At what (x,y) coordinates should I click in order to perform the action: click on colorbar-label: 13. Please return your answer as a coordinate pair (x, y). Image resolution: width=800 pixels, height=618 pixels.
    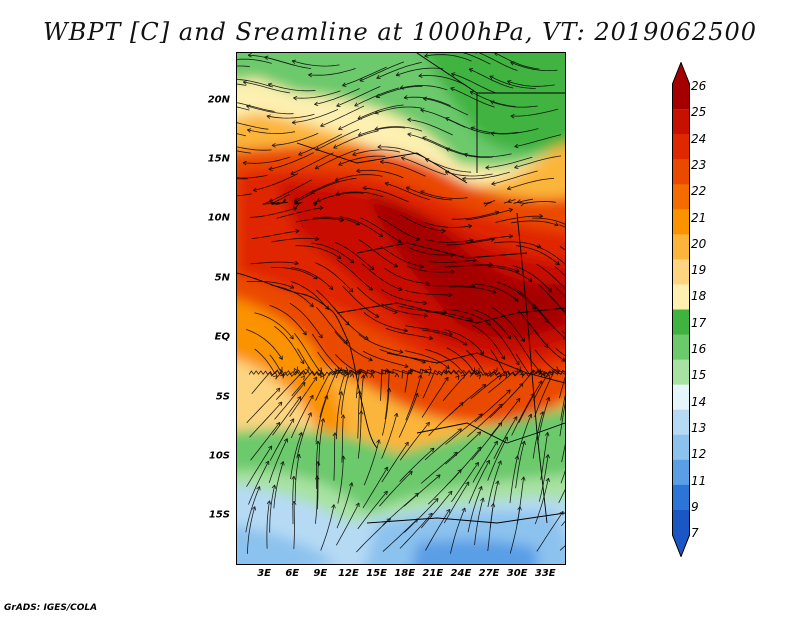
    Looking at the image, I should click on (699, 427).